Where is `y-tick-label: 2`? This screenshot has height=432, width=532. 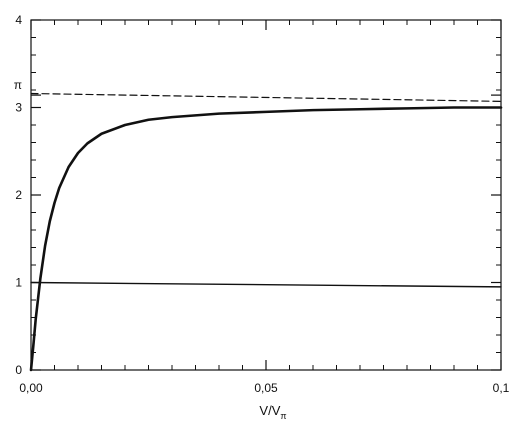 y-tick-label: 2 is located at coordinates (18, 195).